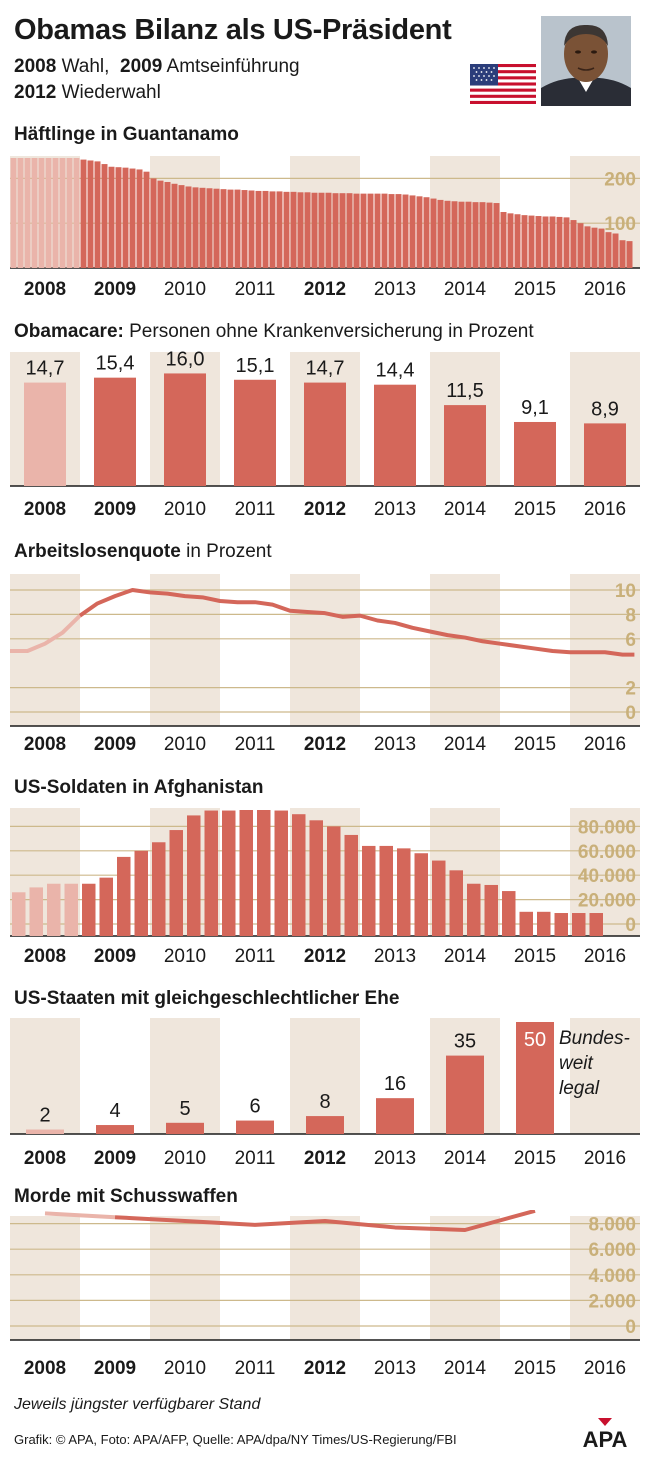 The height and width of the screenshot is (1460, 649). I want to click on subtitle-line-1: 2008 Wahl, 2009 Amtseinführung, so click(157, 67).